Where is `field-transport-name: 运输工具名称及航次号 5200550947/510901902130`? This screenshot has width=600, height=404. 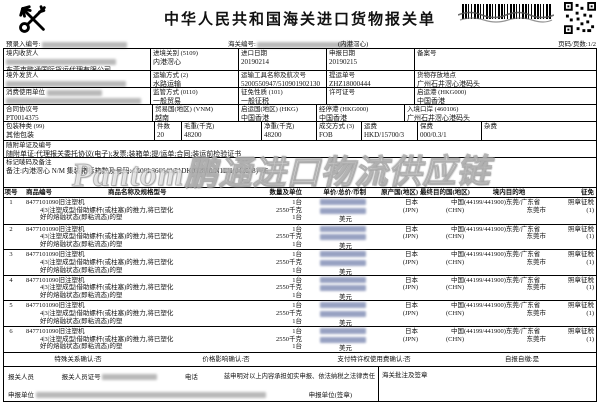
field-transport-name: 运输工具名称及航次号 5200550947/510901902130 is located at coordinates (282, 79).